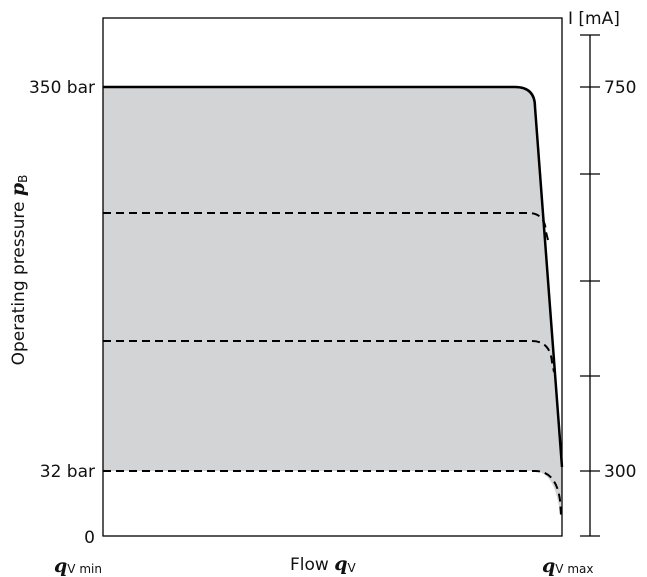 This screenshot has width=647, height=577. What do you see at coordinates (84, 569) in the screenshot?
I see `label-subscript: V min` at bounding box center [84, 569].